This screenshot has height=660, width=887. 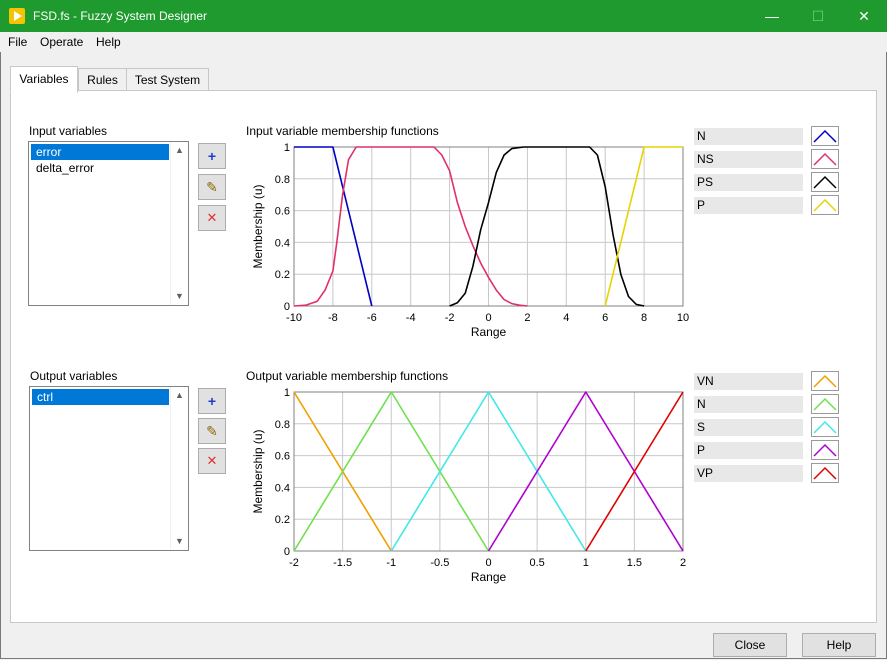 I want to click on menu-bar: File Operate Help, so click(x=443, y=42).